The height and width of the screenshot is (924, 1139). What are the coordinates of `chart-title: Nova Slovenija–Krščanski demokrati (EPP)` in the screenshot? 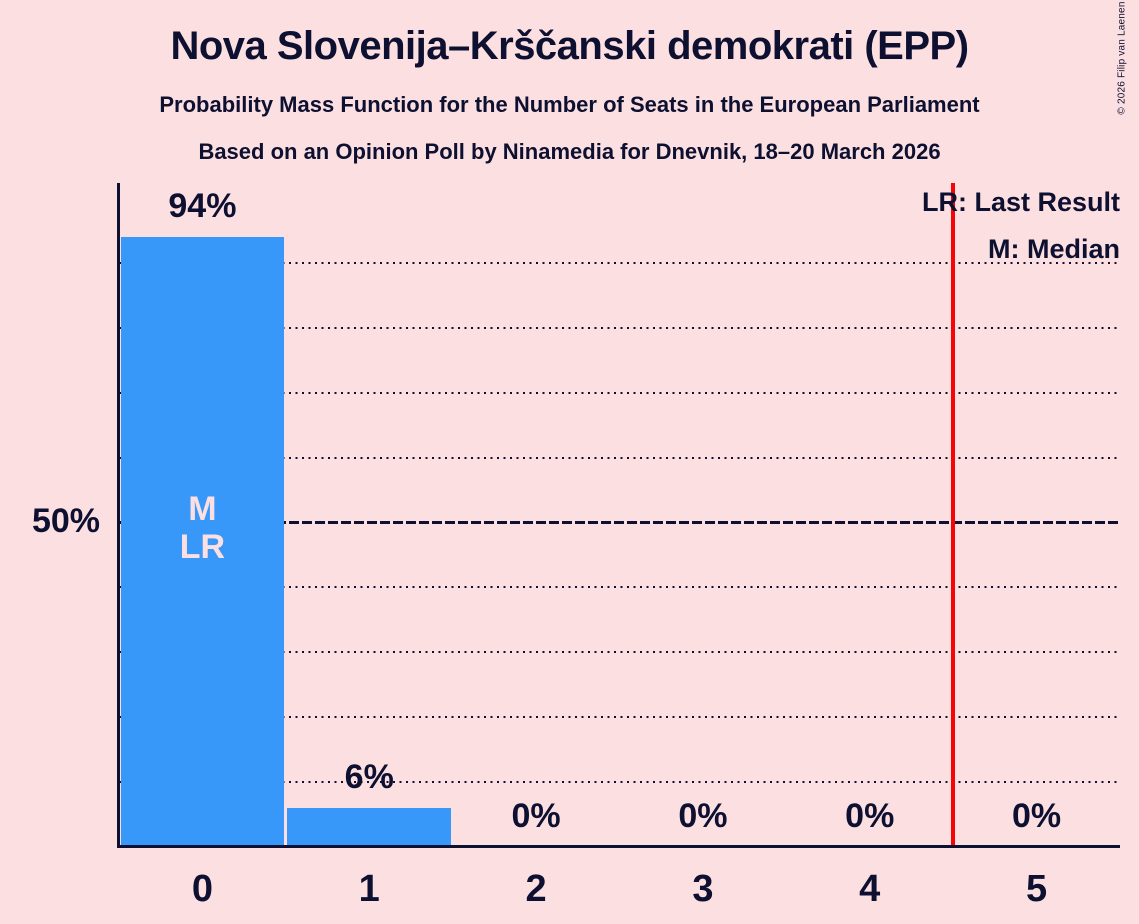 It's located at (569, 46).